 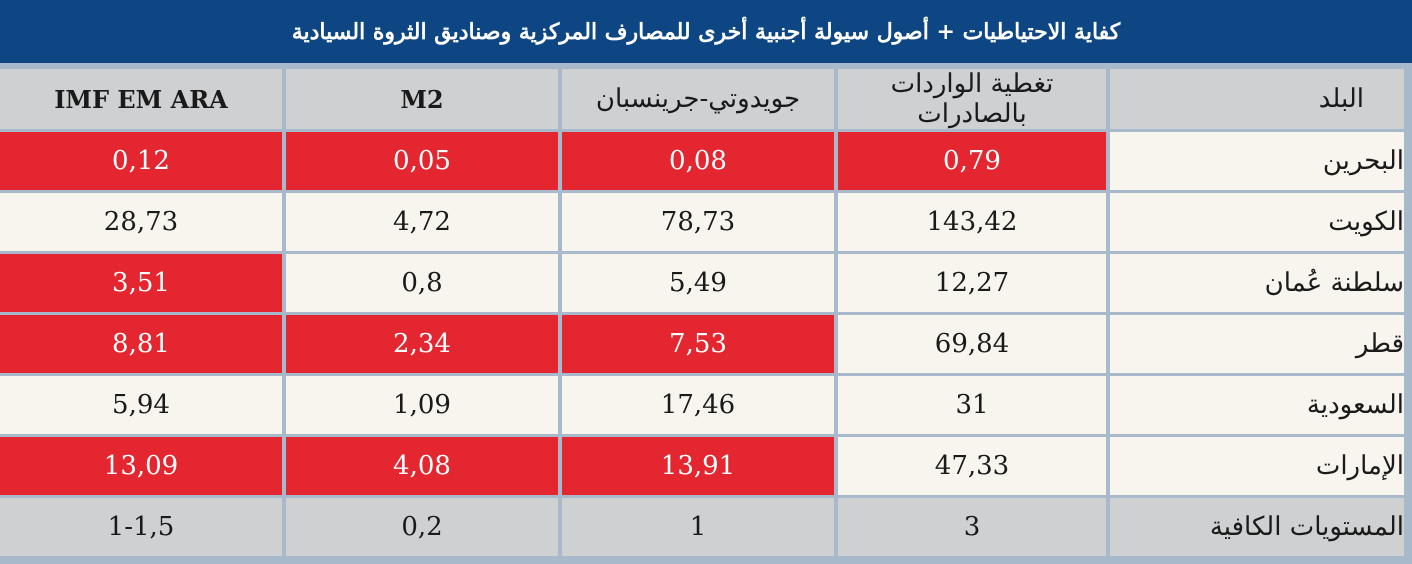 What do you see at coordinates (141, 344) in the screenshot?
I see `cell-imf: 8,81` at bounding box center [141, 344].